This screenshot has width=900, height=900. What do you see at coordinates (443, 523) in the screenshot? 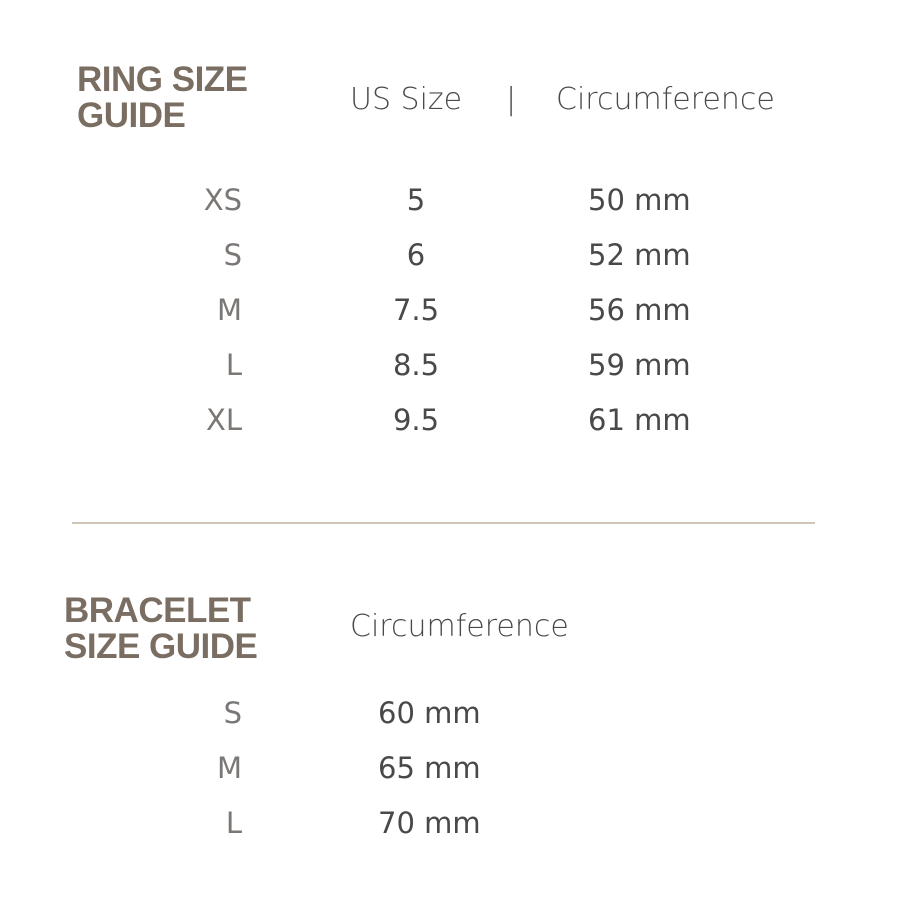
I see `section-divider` at bounding box center [443, 523].